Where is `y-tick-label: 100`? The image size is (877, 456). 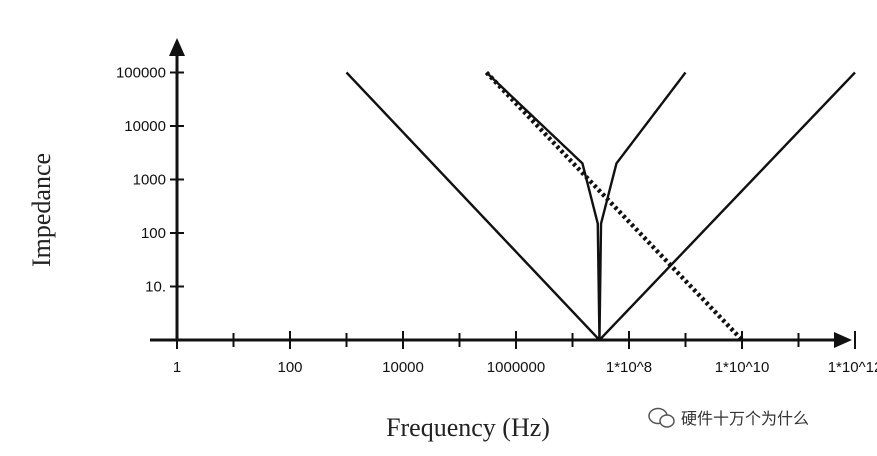 y-tick-label: 100 is located at coordinates (153, 233).